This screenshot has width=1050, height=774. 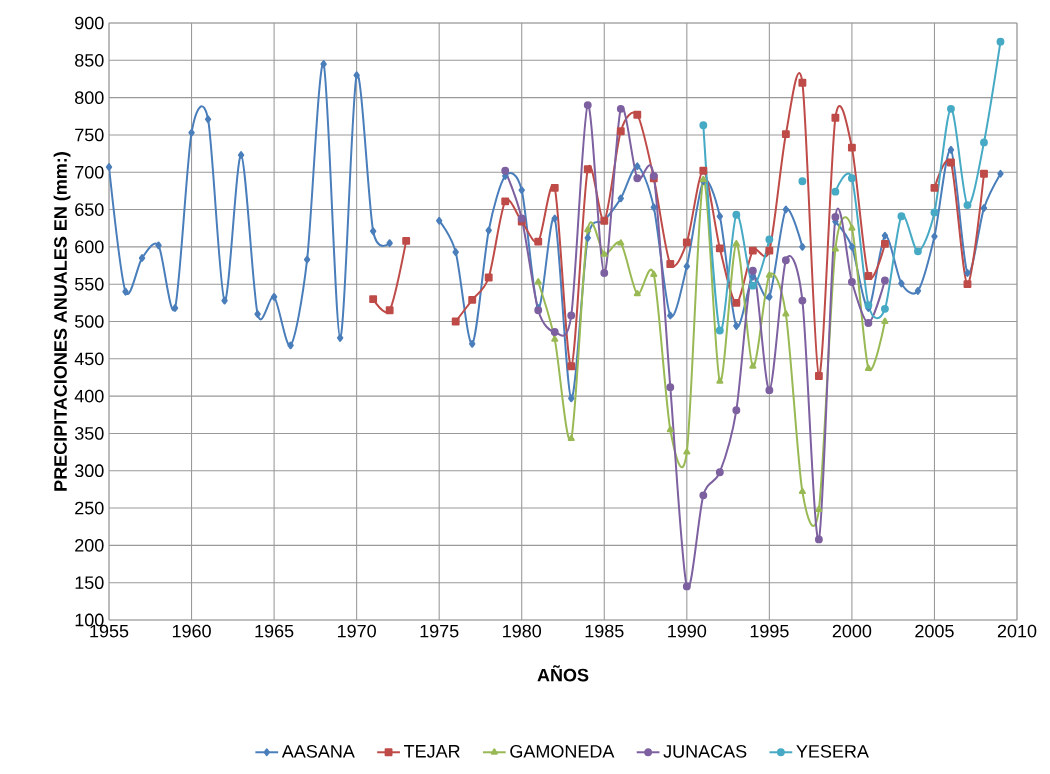 I want to click on legend-label: GAMONEDA, so click(x=562, y=751).